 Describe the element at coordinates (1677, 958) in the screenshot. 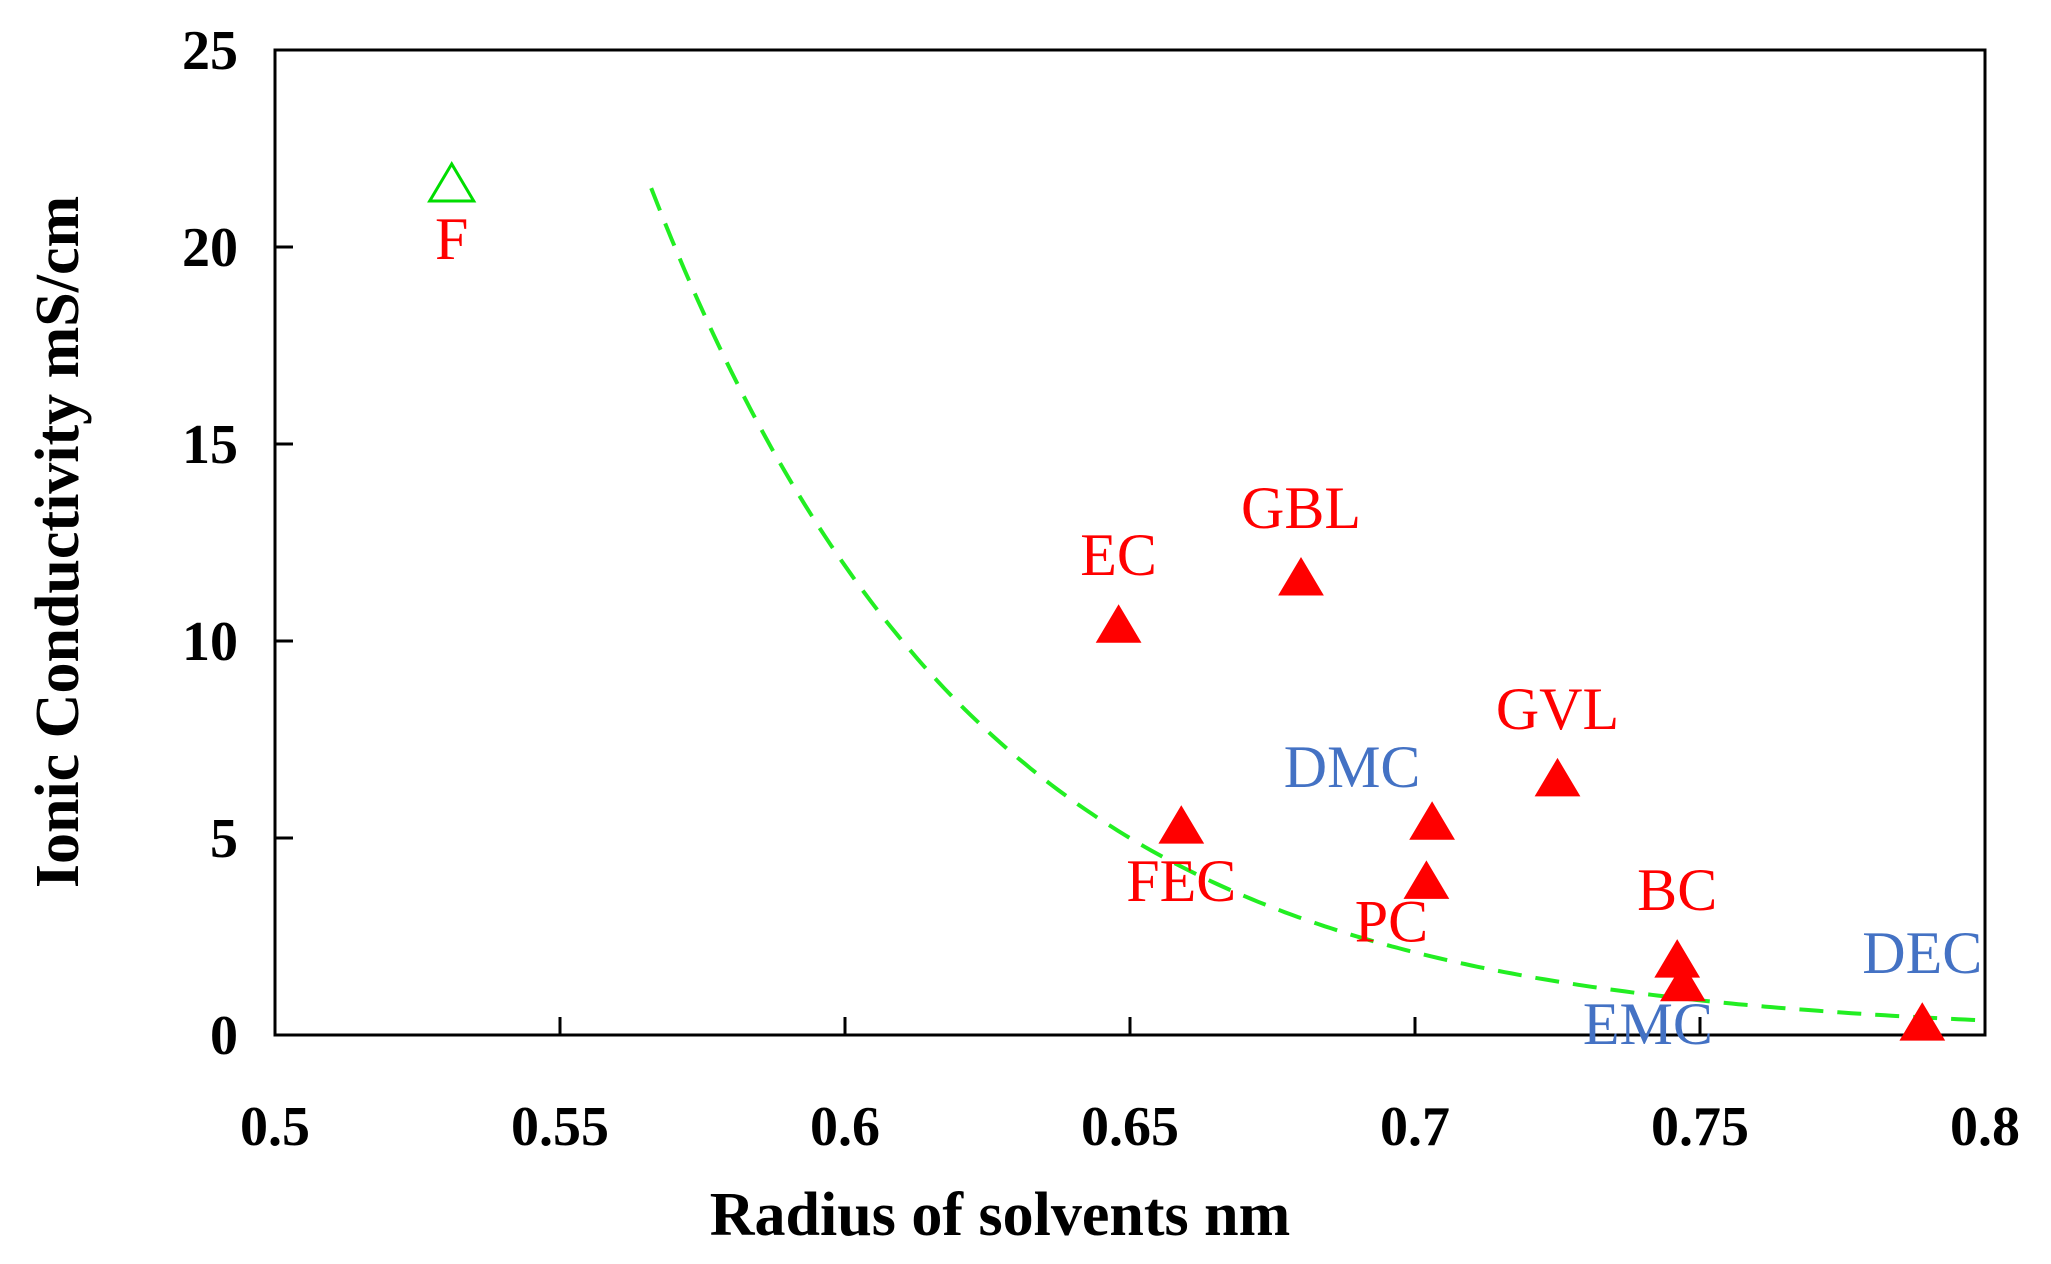

I see `marker-bc` at that location.